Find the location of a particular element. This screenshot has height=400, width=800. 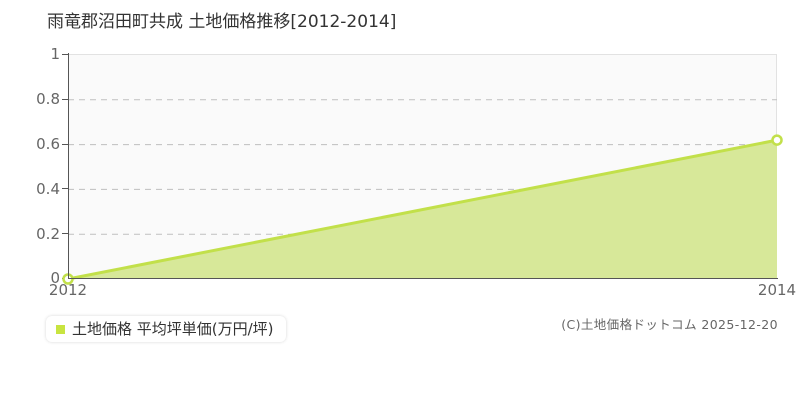

y-tick-mark-0.4 is located at coordinates (65, 188).